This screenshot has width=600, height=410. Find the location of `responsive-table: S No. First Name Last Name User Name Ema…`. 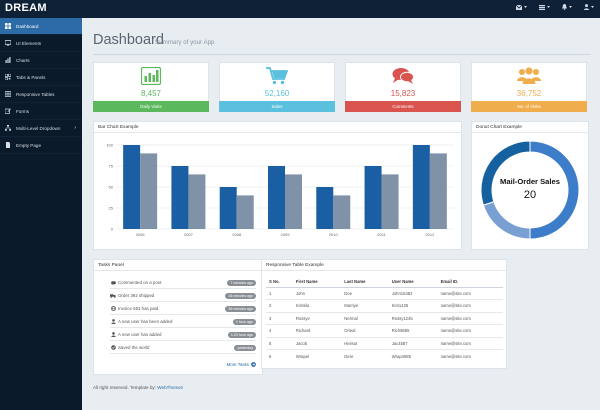

responsive-table: S No. First Name Last Name User Name Ema… is located at coordinates (384, 319).